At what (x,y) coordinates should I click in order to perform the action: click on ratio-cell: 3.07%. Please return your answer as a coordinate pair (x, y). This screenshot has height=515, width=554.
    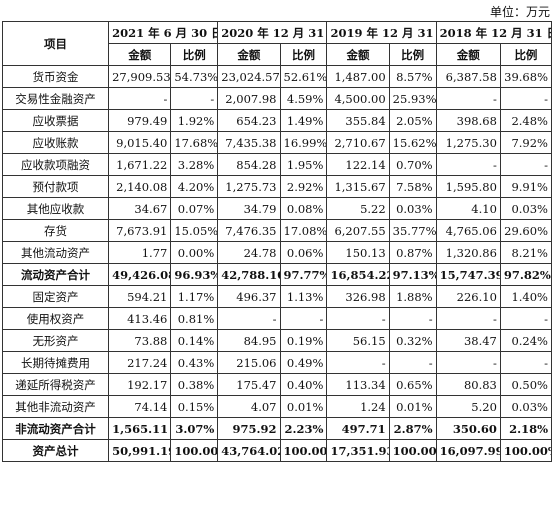
    Looking at the image, I should click on (194, 428).